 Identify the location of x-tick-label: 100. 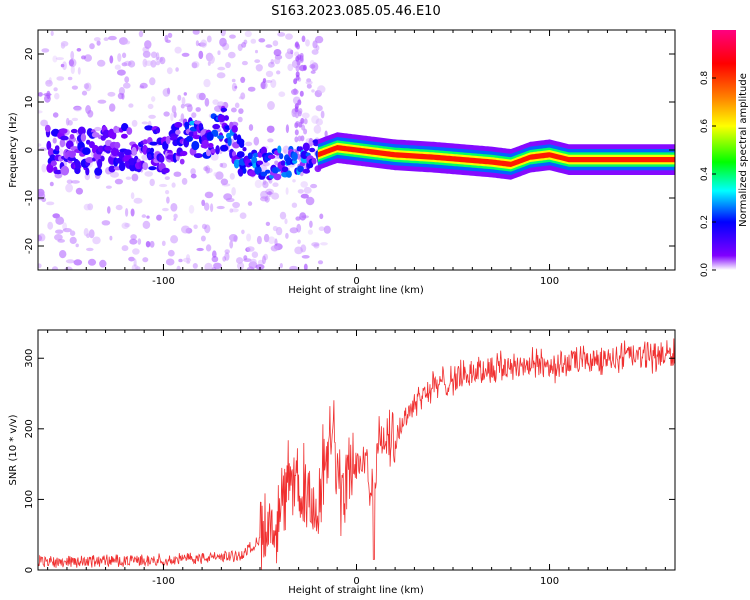
(549, 281).